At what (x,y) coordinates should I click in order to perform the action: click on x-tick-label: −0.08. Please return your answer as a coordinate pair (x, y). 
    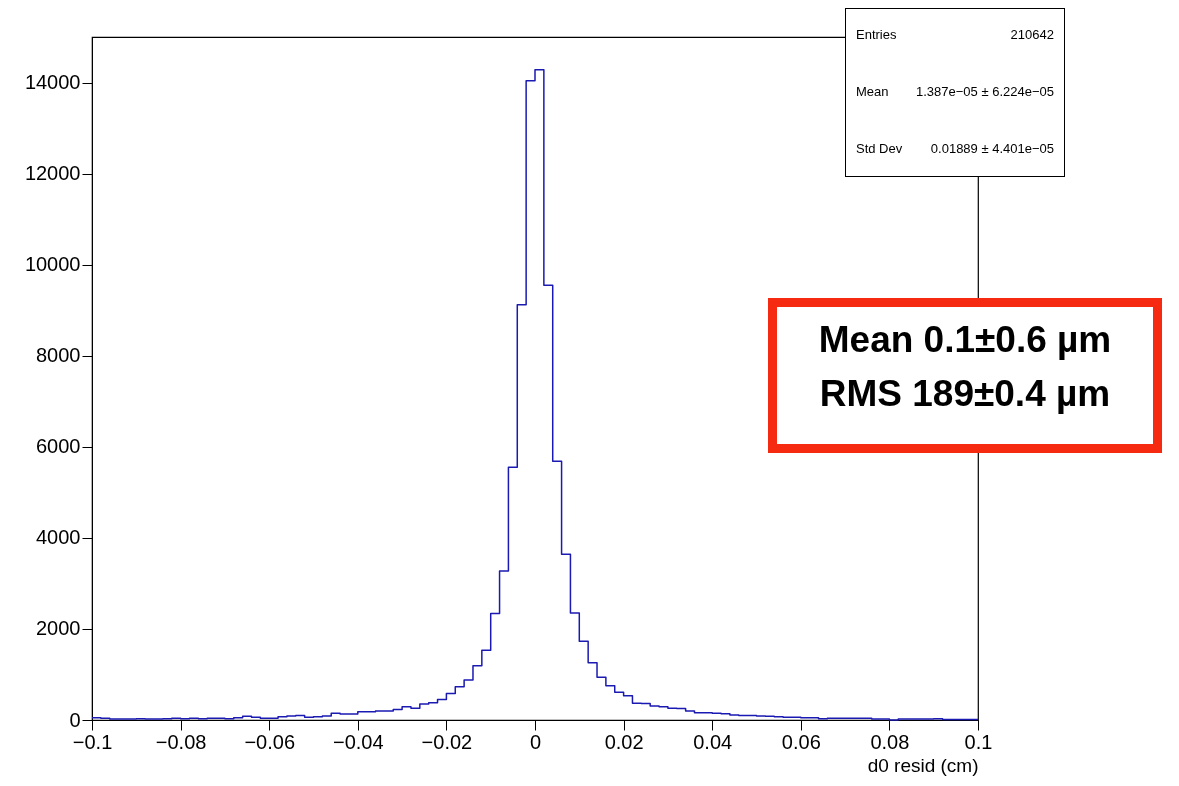
    Looking at the image, I should click on (181, 741).